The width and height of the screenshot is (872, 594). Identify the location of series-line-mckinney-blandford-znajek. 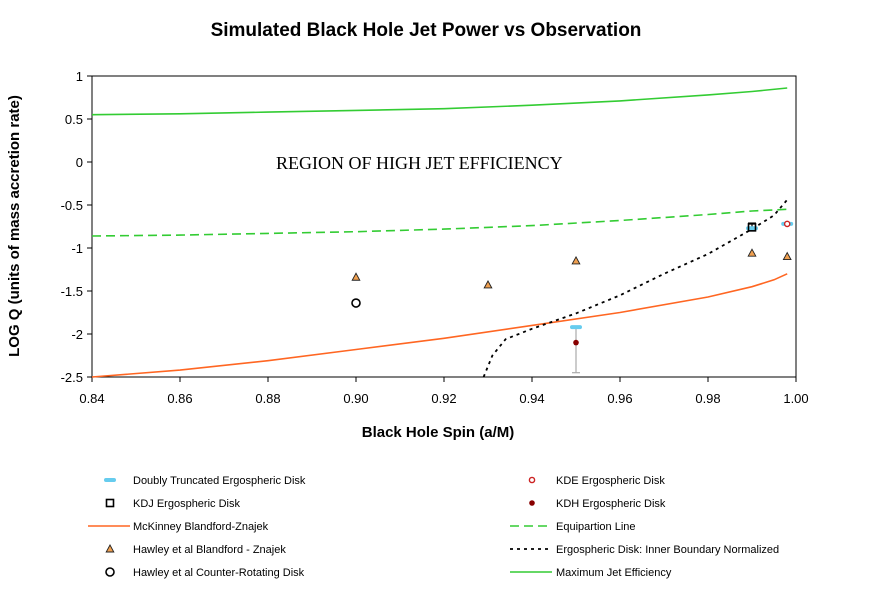
(439, 325).